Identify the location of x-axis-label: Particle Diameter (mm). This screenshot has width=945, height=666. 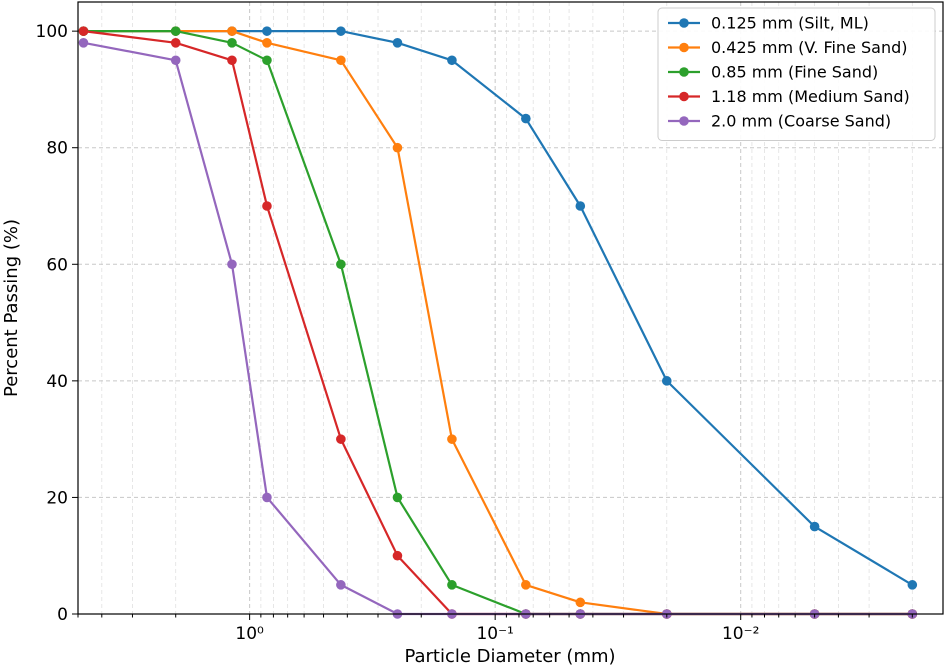
(509, 656).